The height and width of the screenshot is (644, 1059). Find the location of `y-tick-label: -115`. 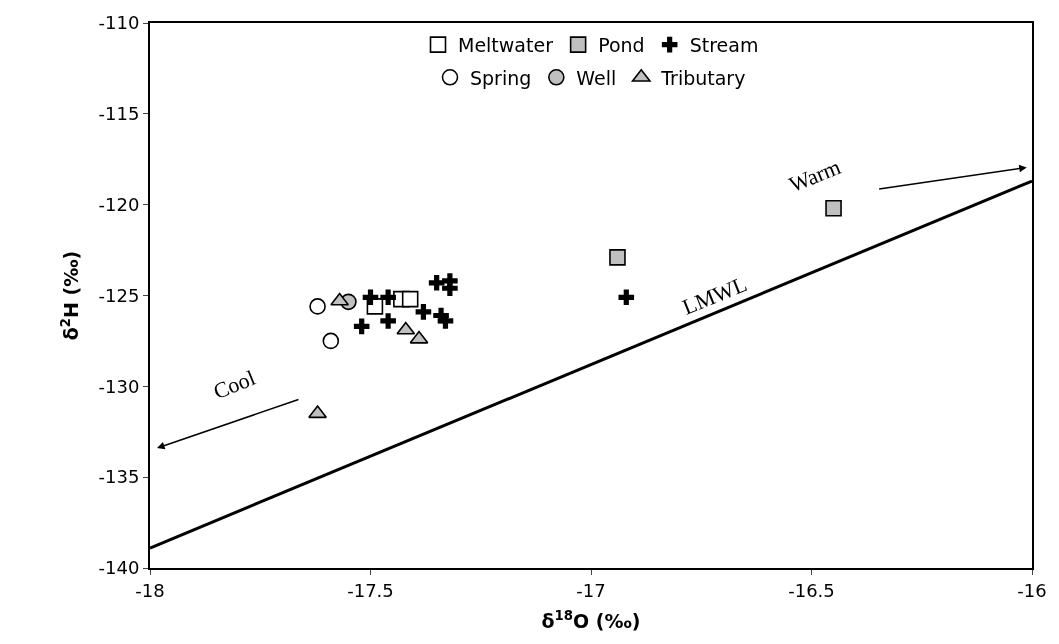

y-tick-label: -115 is located at coordinates (119, 114).